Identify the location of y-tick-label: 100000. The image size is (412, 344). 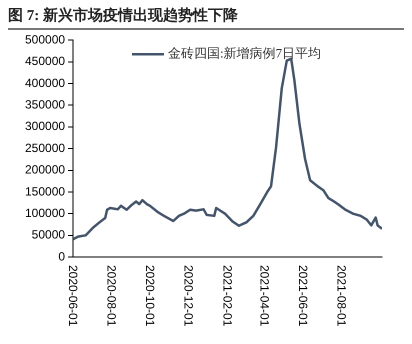
(45, 213).